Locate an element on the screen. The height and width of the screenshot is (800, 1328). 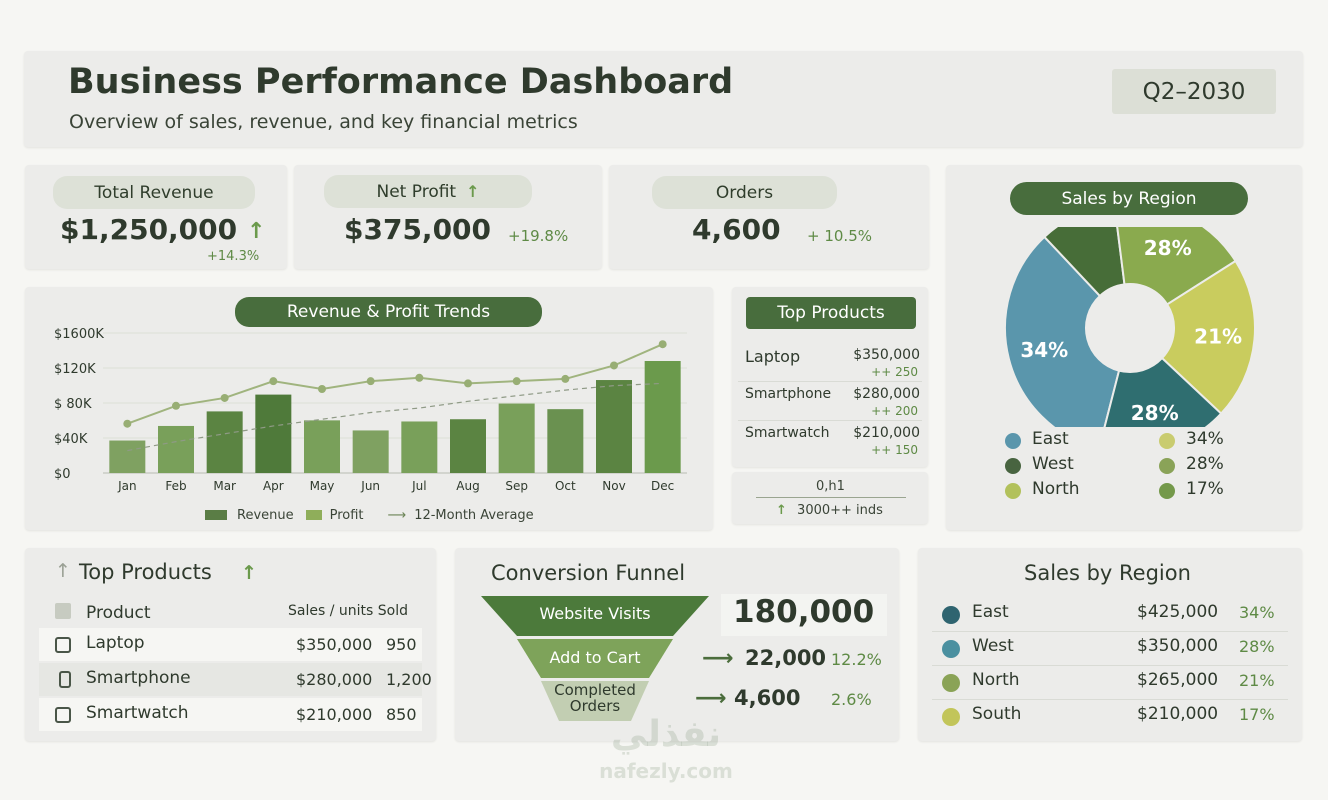
region-row: West $350,000 28% is located at coordinates (1110, 650).